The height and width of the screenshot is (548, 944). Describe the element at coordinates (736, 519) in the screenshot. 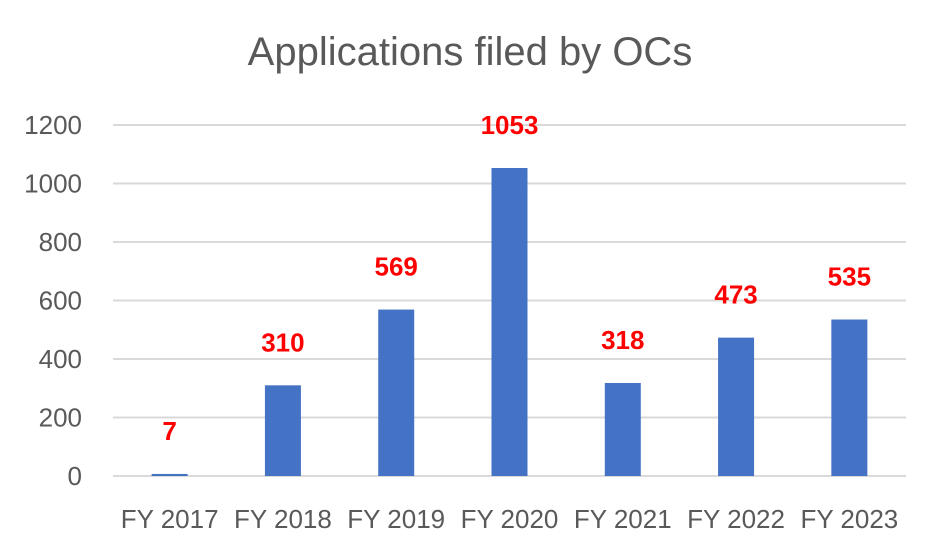

I see `x-tick-label: FY 2022` at that location.